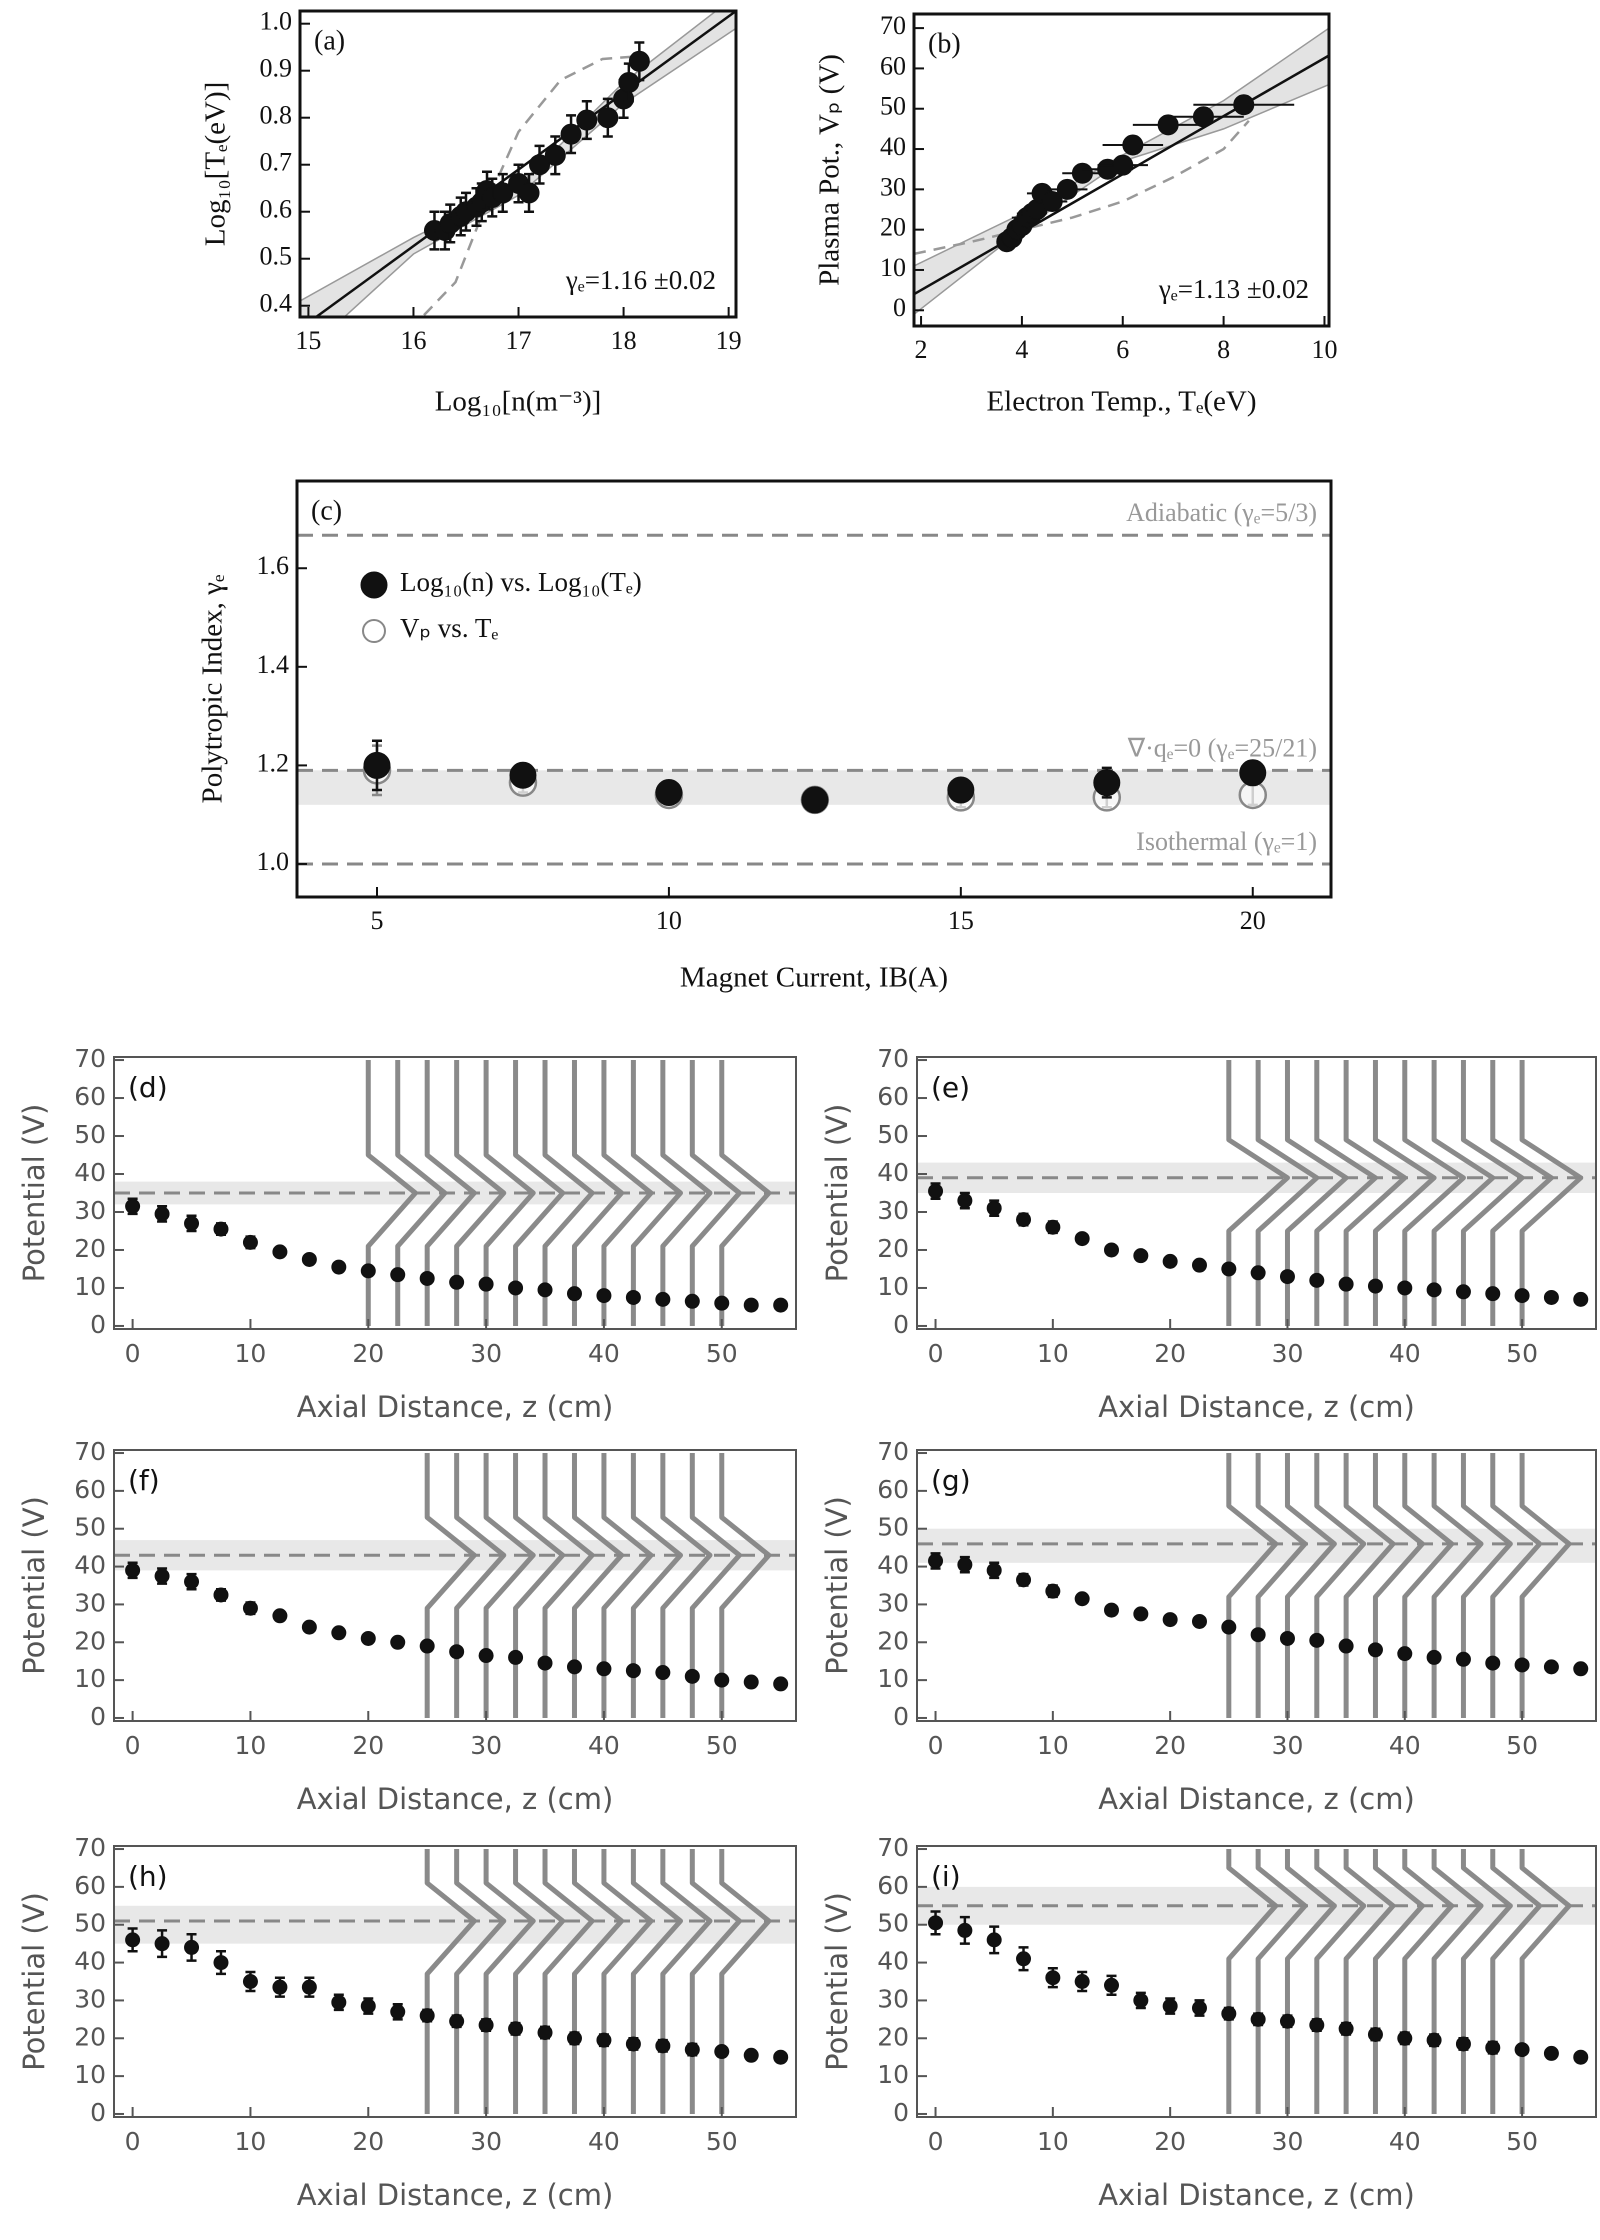  I want to click on panel-label: (a), so click(329, 40).